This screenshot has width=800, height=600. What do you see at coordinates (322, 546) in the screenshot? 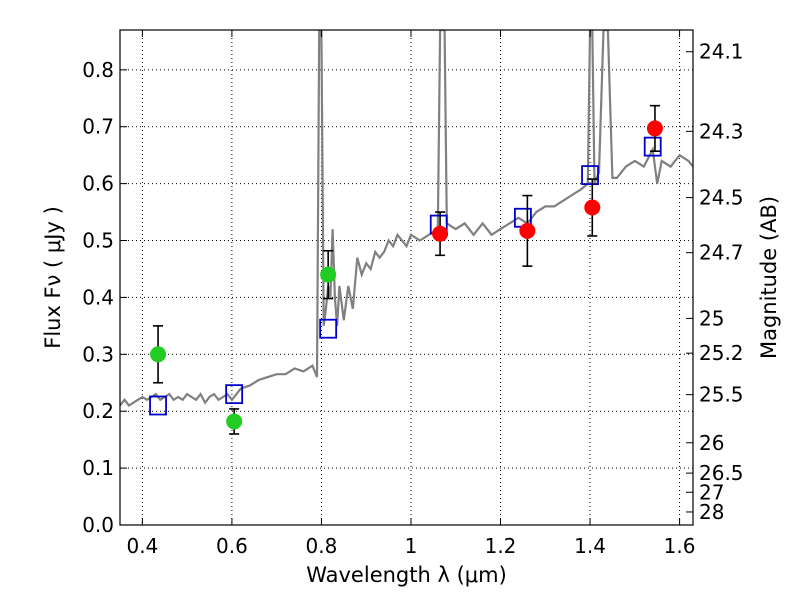
I see `x-tick-label: 0.8` at bounding box center [322, 546].